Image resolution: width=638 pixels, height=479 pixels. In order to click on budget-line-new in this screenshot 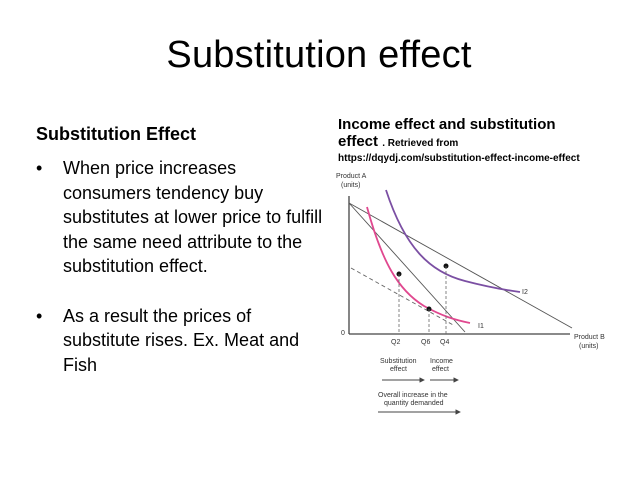, I will do `click(460, 265)`.